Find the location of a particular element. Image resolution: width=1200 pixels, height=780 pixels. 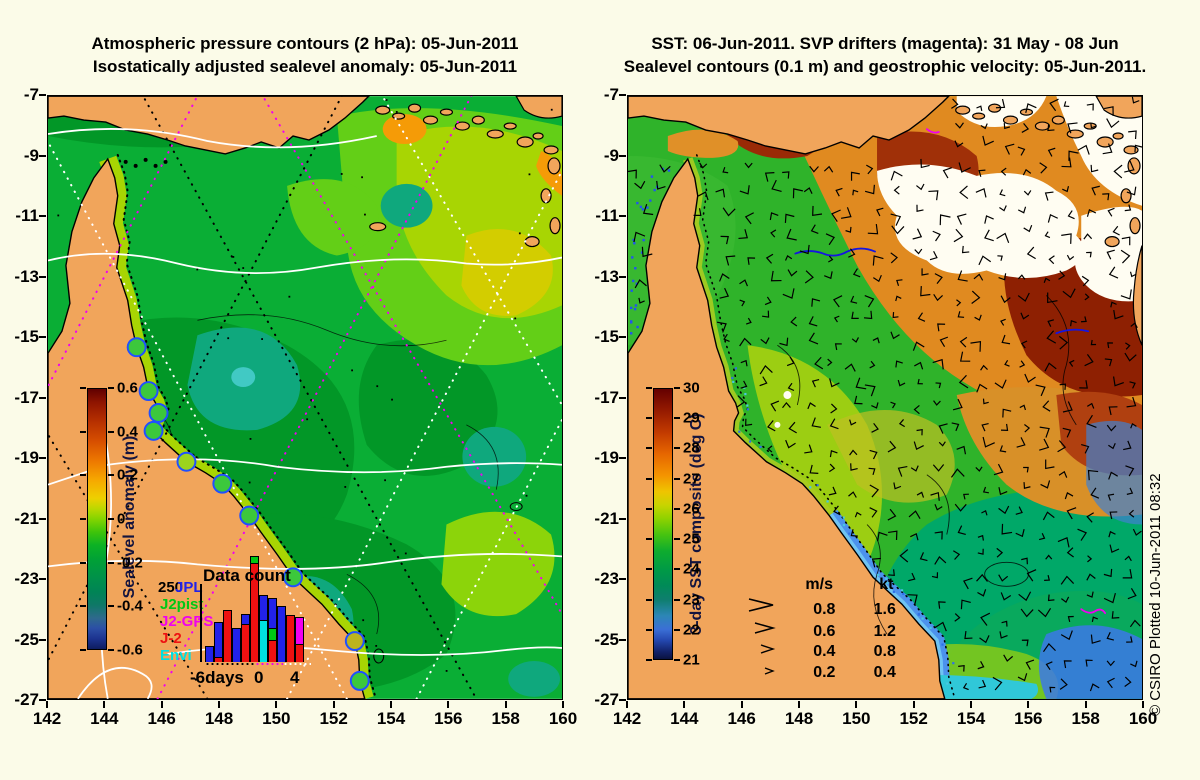

right-ytickmark--11 is located at coordinates (622, 216).